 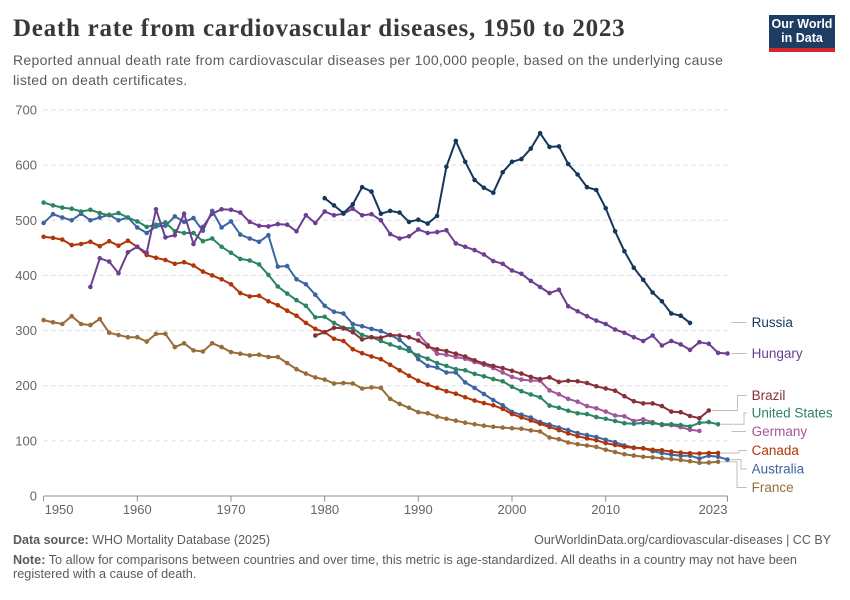 I want to click on svg-text: 400, so click(x=26, y=275).